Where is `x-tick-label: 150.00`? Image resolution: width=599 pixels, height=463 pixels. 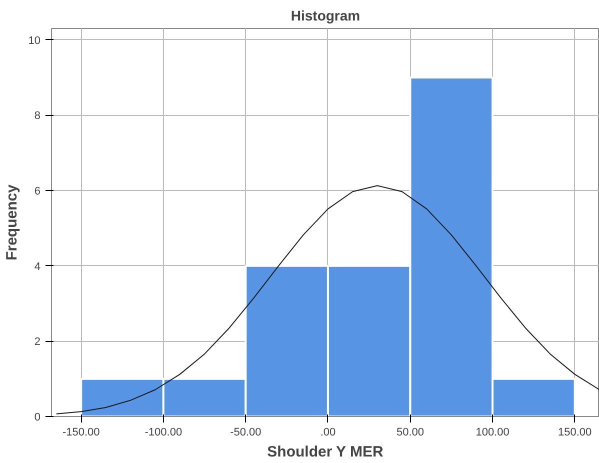
x-tick-label: 150.00 is located at coordinates (575, 432).